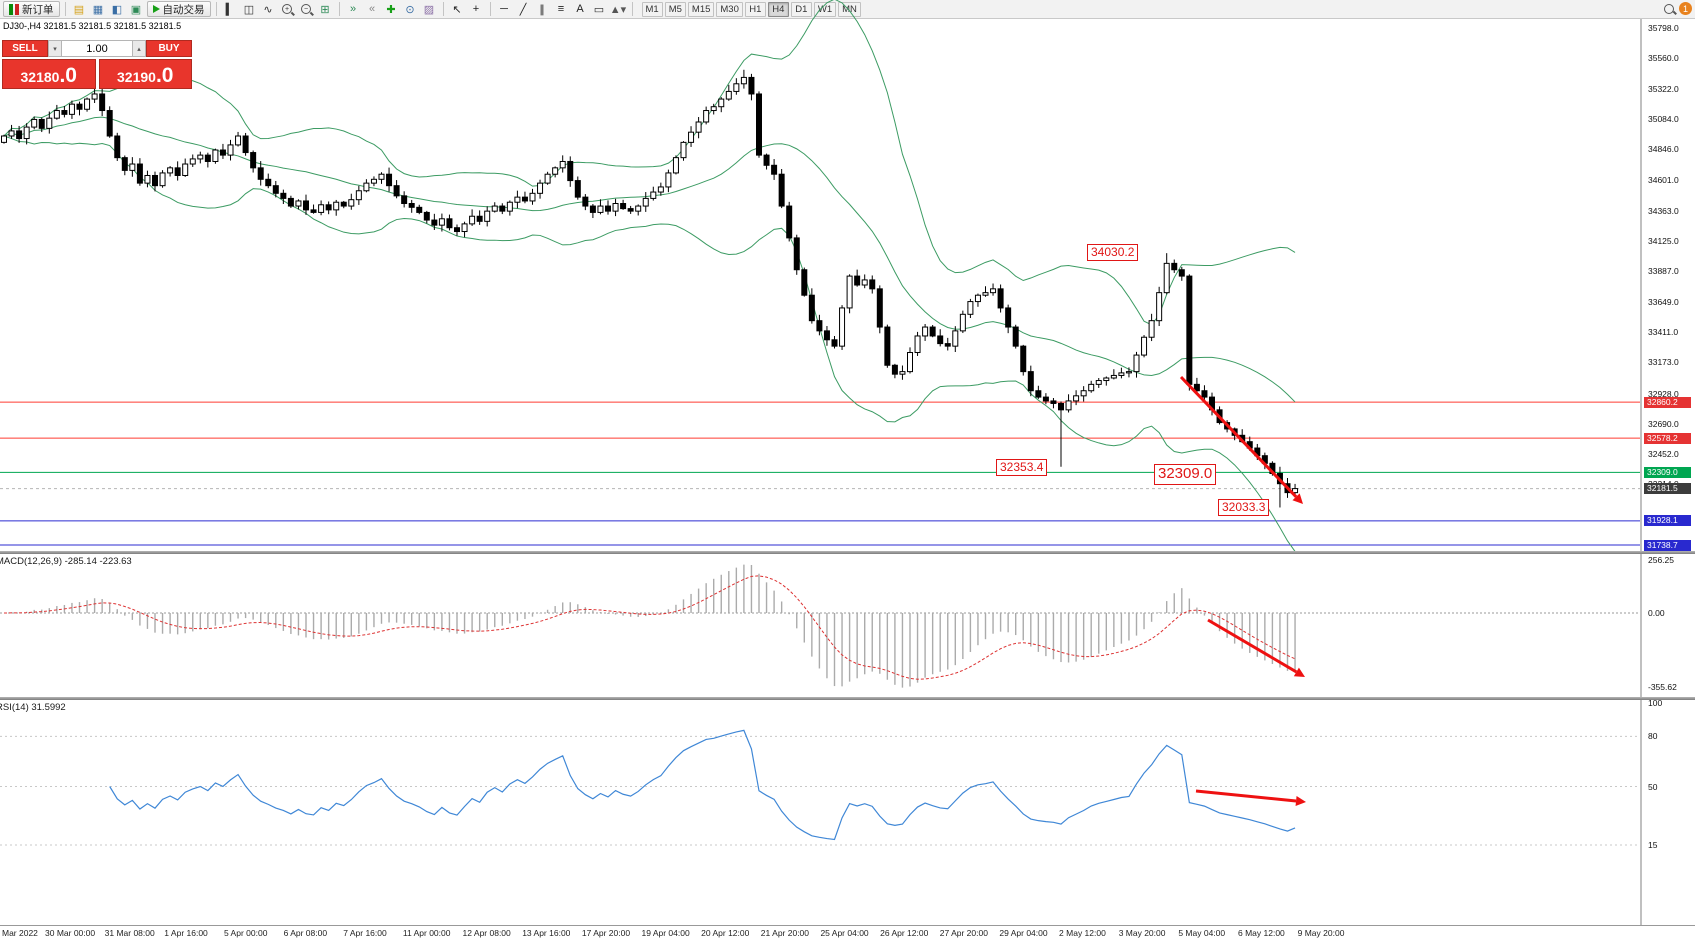 The height and width of the screenshot is (939, 1695). I want to click on auto-scroll-icon: », so click(353, 9).